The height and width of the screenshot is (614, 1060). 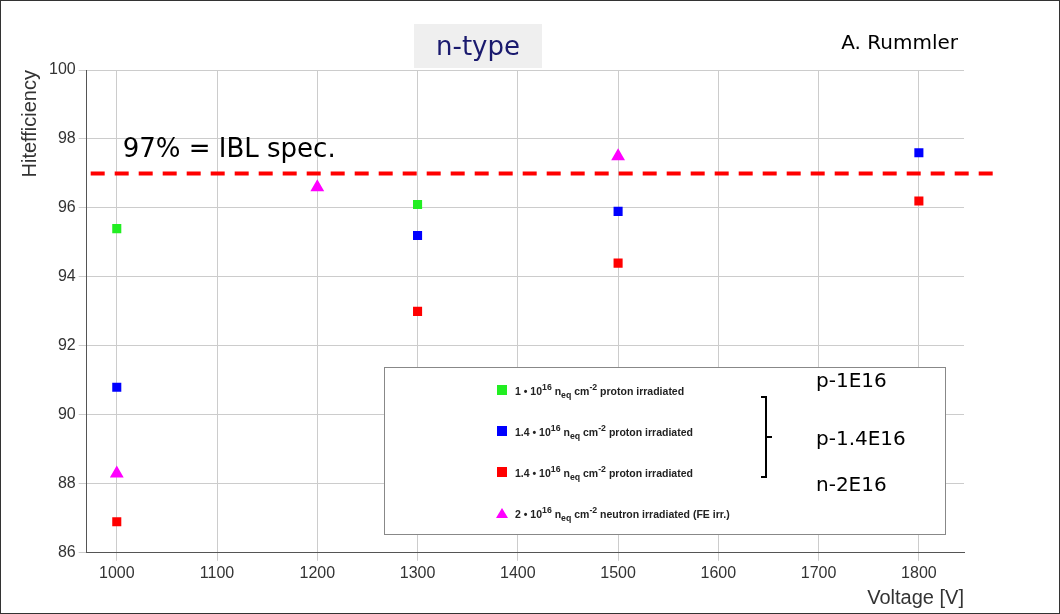 I want to click on y-tick-label: 94, so click(x=66, y=276).